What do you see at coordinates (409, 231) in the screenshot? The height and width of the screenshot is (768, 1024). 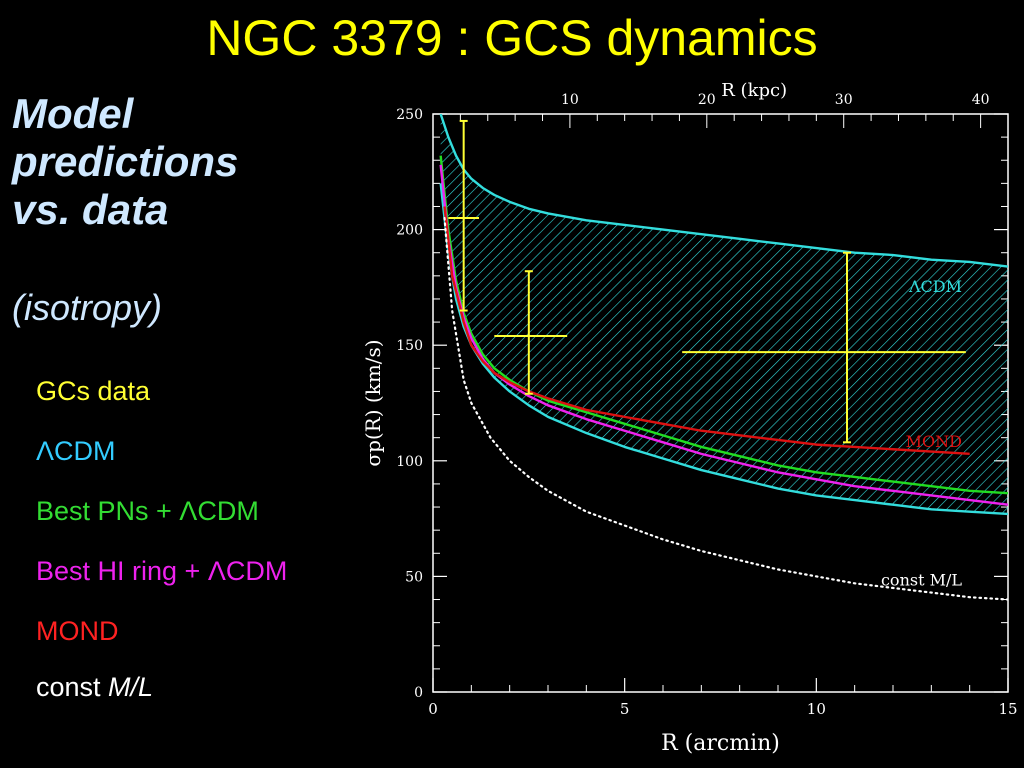 I see `y-tick-label: 200` at bounding box center [409, 231].